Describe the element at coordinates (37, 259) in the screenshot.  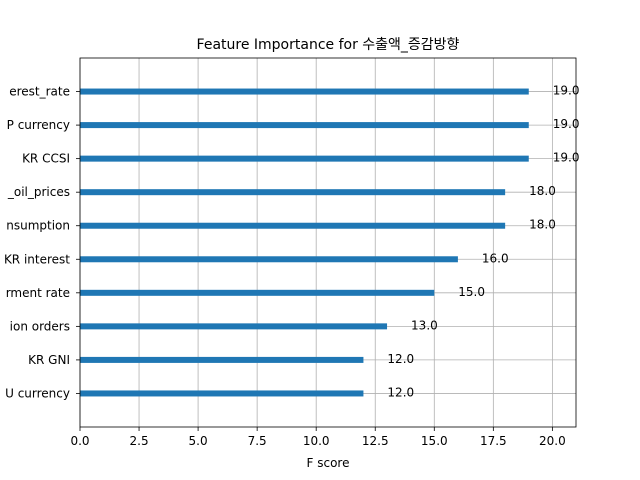
I see `y-tick-label: KR interest` at that location.